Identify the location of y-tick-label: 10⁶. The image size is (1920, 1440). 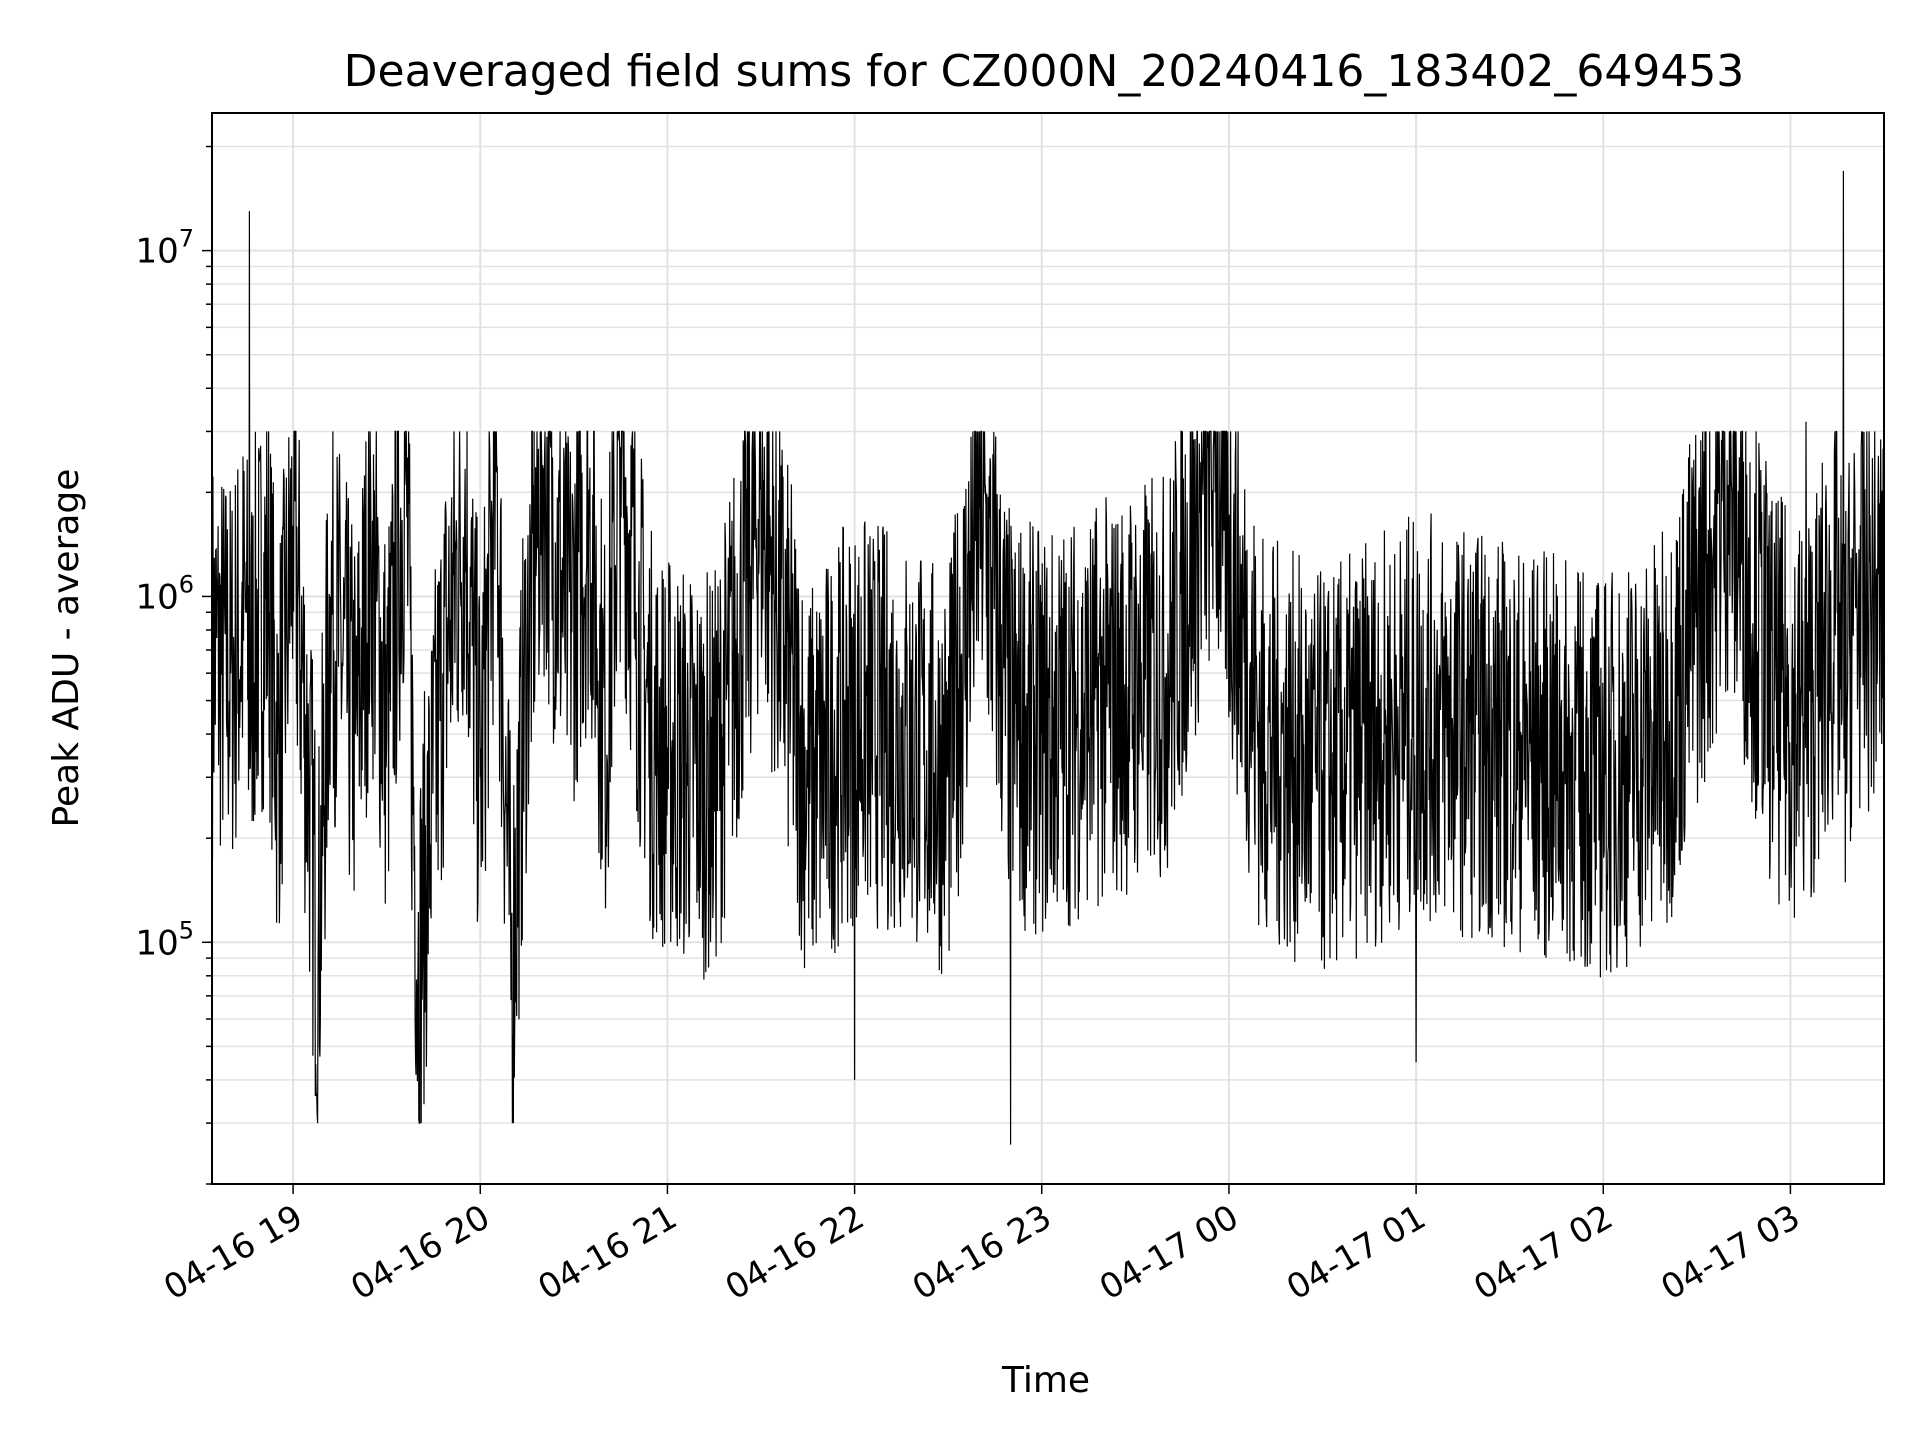
(164, 593).